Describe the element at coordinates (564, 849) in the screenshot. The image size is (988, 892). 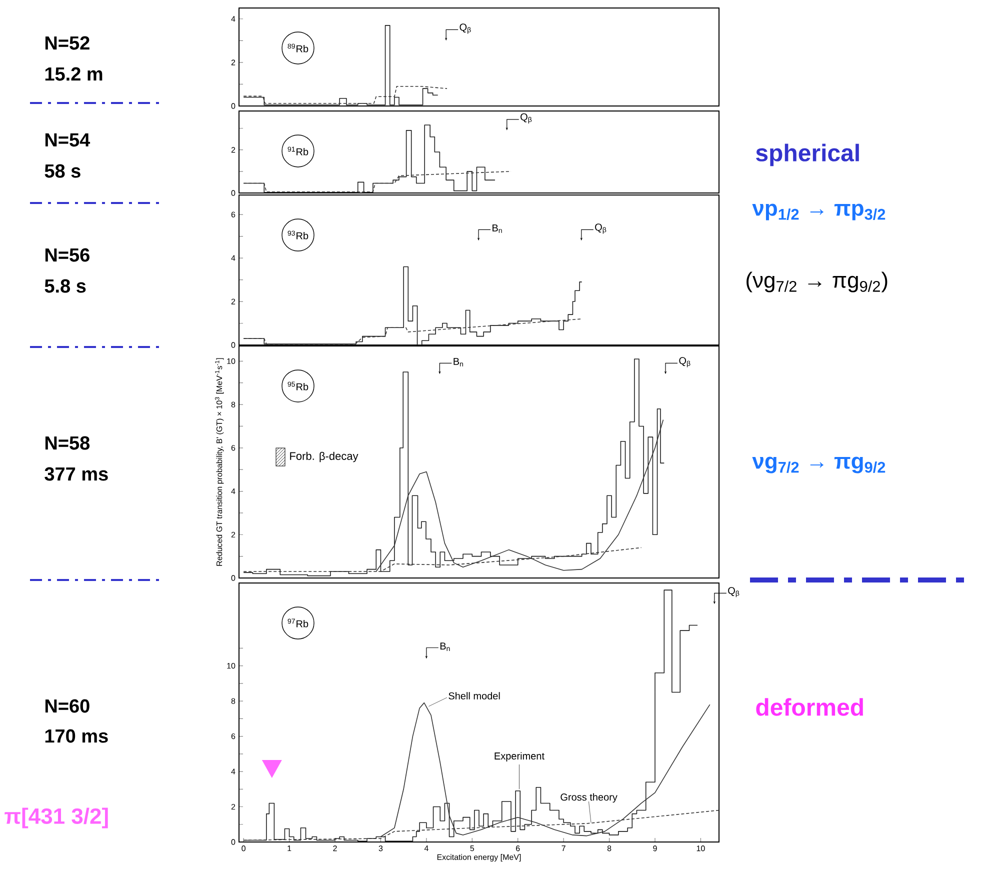
I see `x-tick-label: 7` at that location.